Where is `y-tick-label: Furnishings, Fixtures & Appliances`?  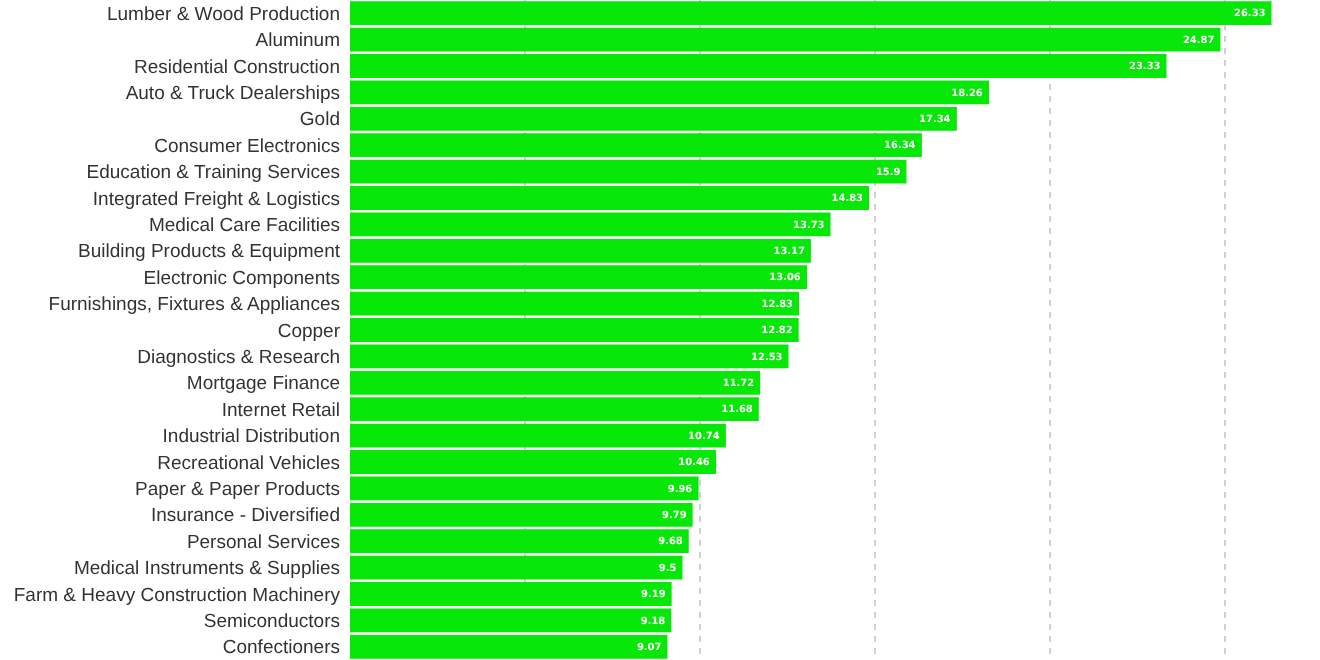 y-tick-label: Furnishings, Fixtures & Appliances is located at coordinates (194, 305).